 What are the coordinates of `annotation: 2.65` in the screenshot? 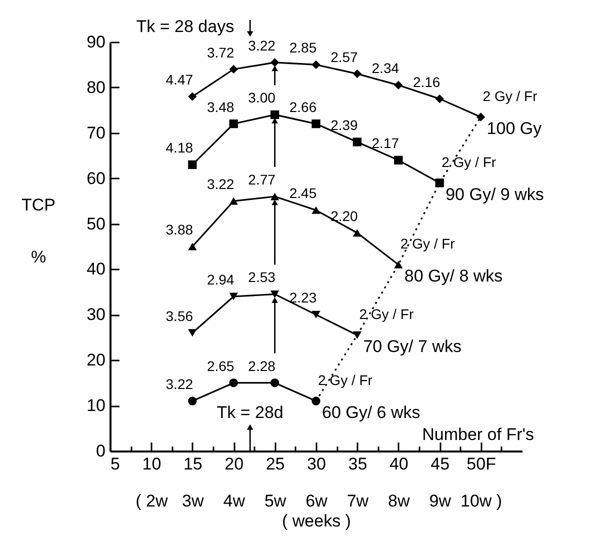 It's located at (220, 366).